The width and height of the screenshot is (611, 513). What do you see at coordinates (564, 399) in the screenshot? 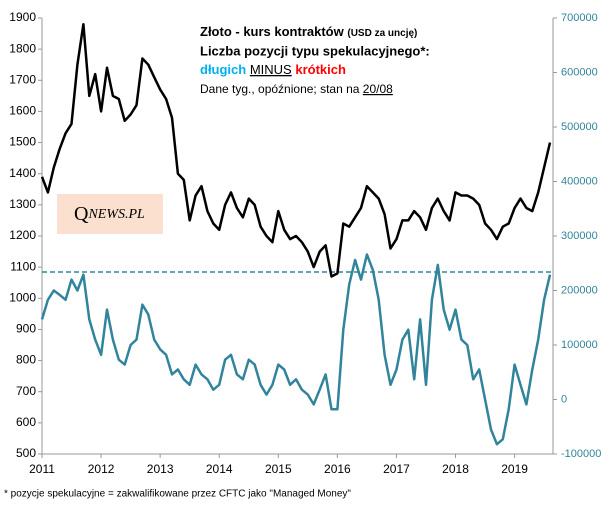
I see `y2-tick-label: 0` at bounding box center [564, 399].